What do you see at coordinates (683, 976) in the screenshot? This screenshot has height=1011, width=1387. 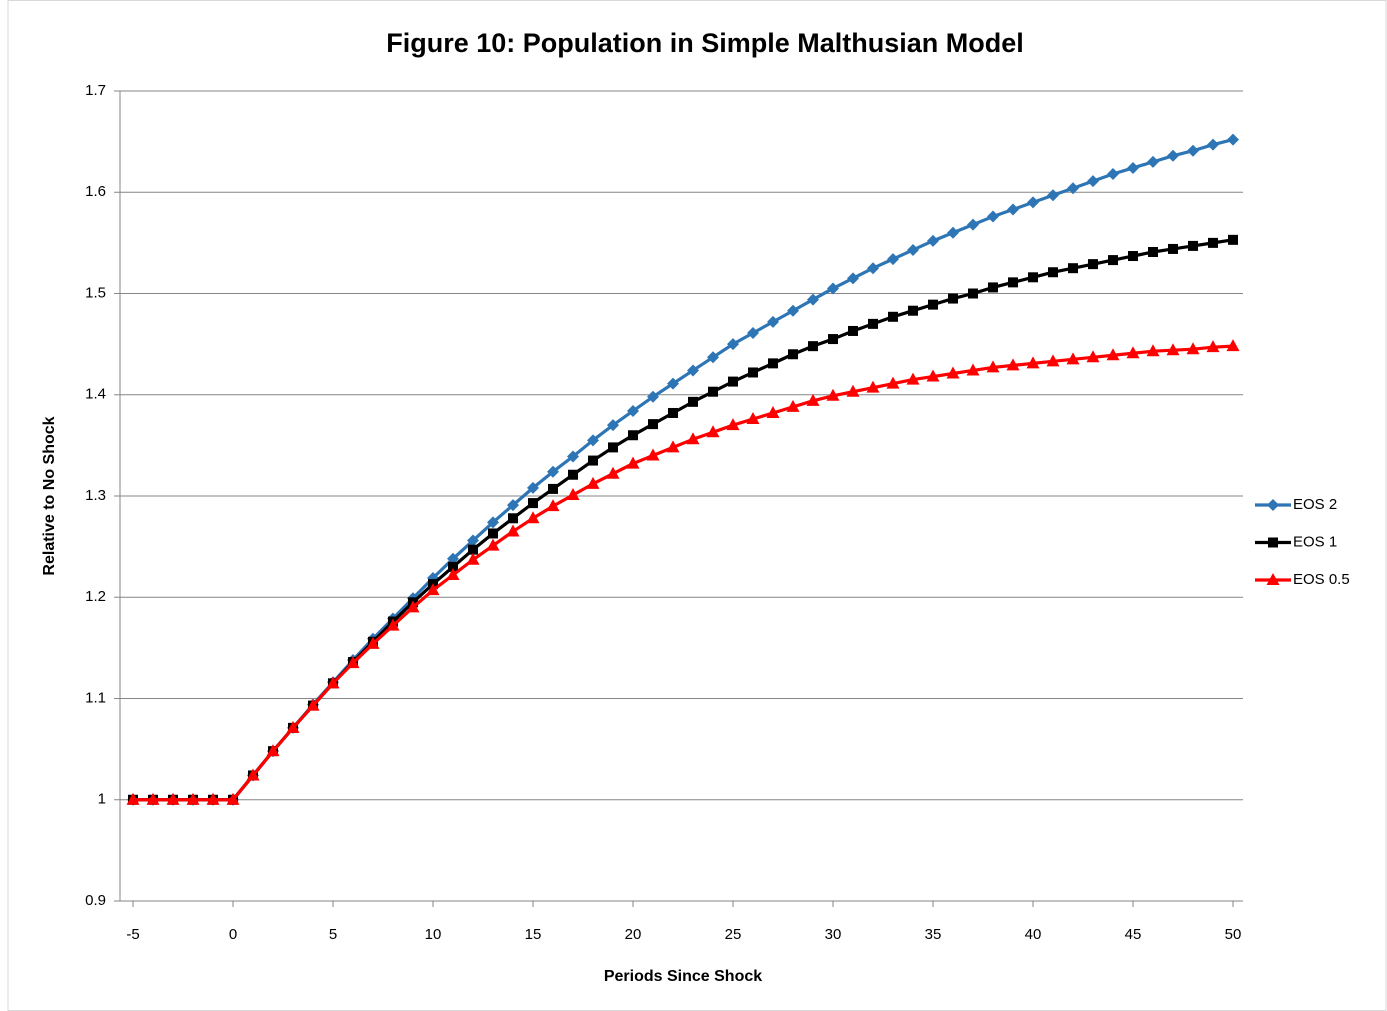 I see `x-axis-title: Periods Since Shock` at bounding box center [683, 976].